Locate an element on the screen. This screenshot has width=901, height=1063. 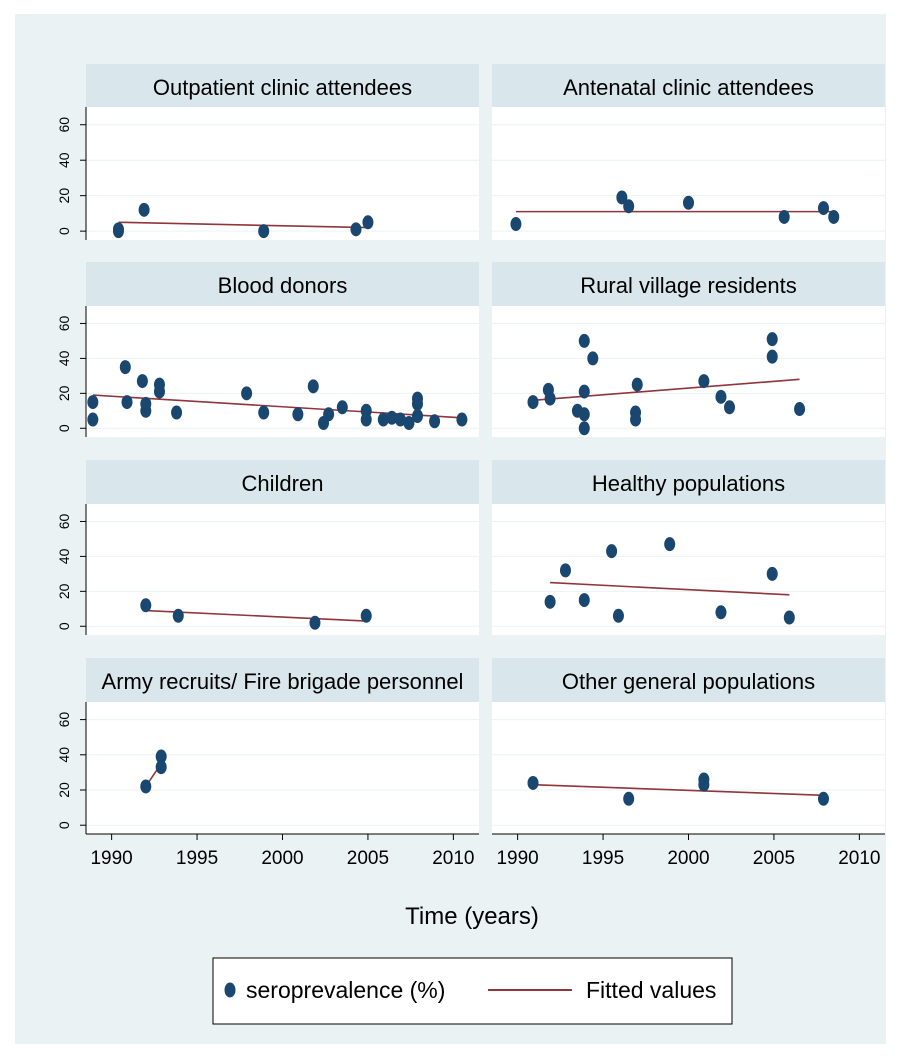
panel-8: Other general populations is located at coordinates (688, 746).